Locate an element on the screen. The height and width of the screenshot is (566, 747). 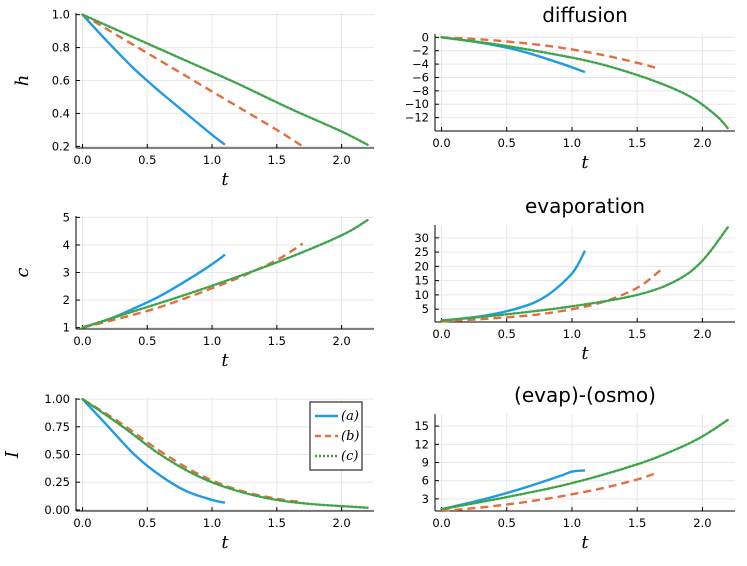
y-tick-label: 0.75 is located at coordinates (57, 427).